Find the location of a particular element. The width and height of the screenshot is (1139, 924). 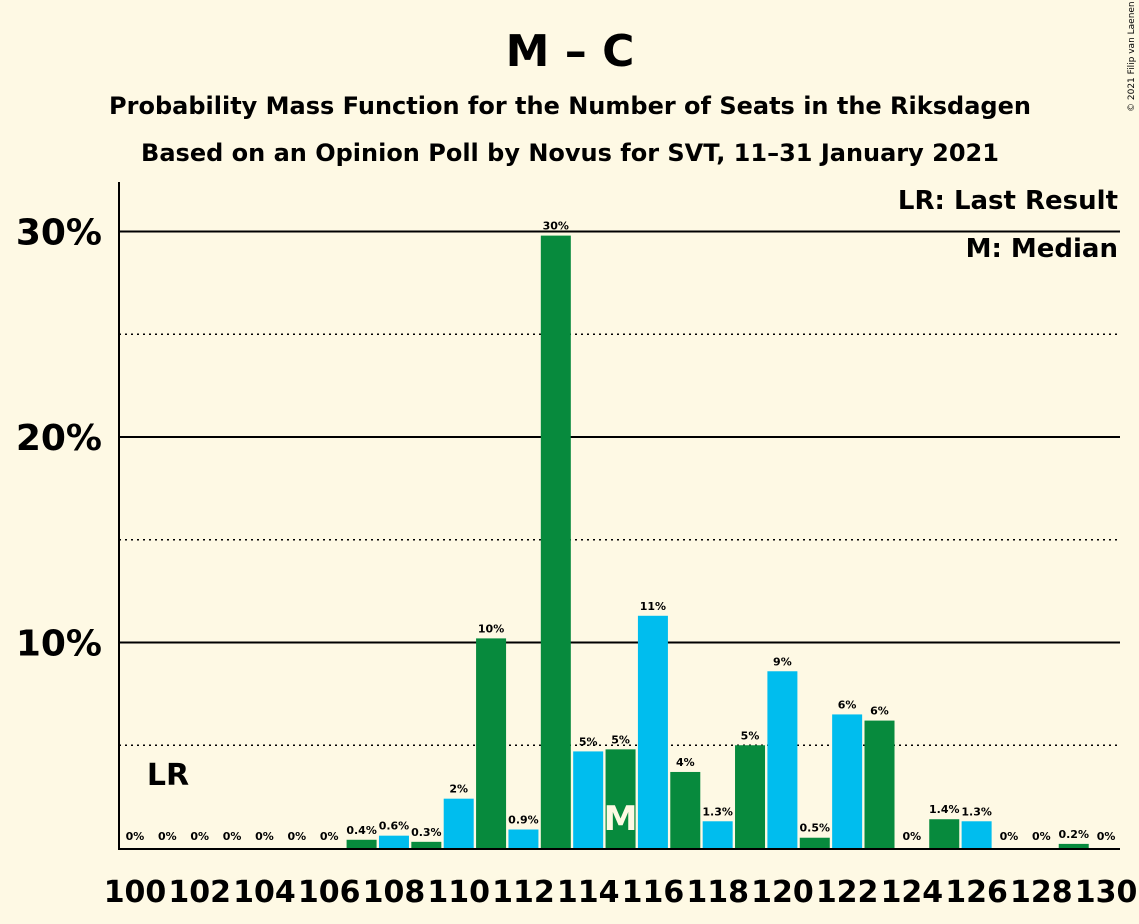

data-label-114: 5% is located at coordinates (588, 741).